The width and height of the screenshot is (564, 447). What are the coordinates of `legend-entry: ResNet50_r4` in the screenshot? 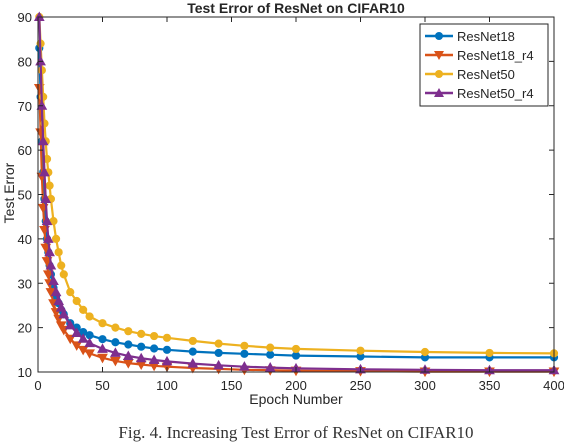 It's located at (479, 93).